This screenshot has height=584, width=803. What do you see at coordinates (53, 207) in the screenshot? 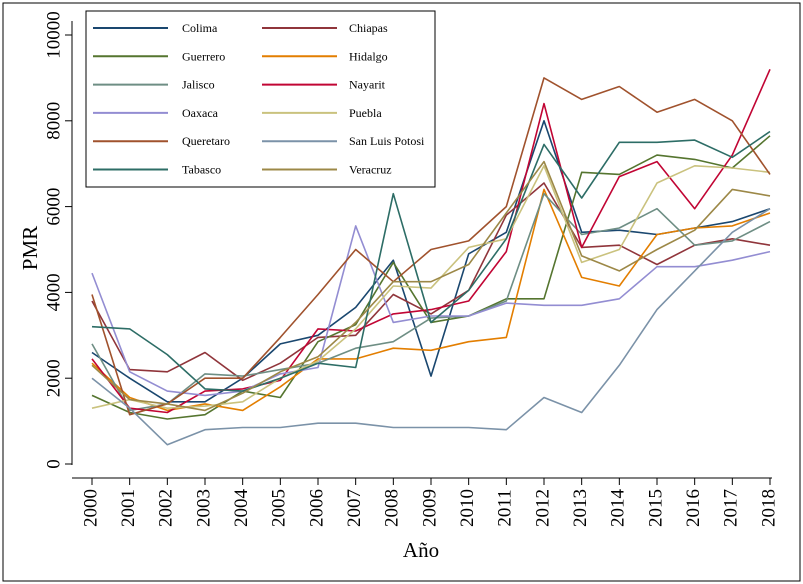
I see `y-tick-label: 6000` at bounding box center [53, 207].